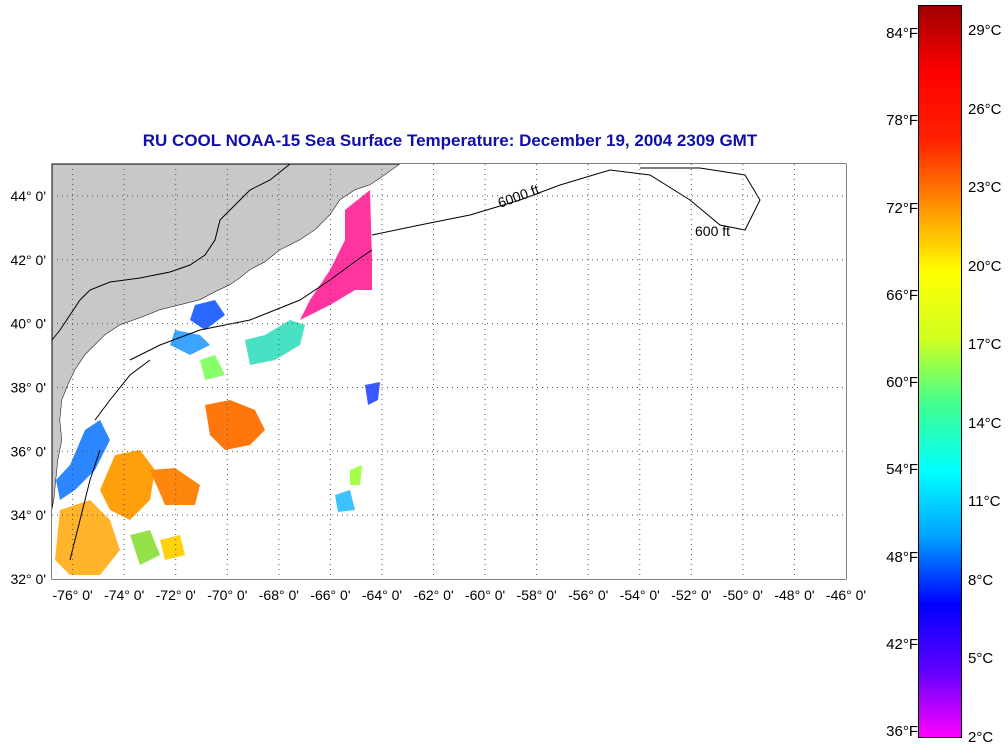 The width and height of the screenshot is (1008, 754). What do you see at coordinates (794, 595) in the screenshot?
I see `lon-label: -48° 0'` at bounding box center [794, 595].